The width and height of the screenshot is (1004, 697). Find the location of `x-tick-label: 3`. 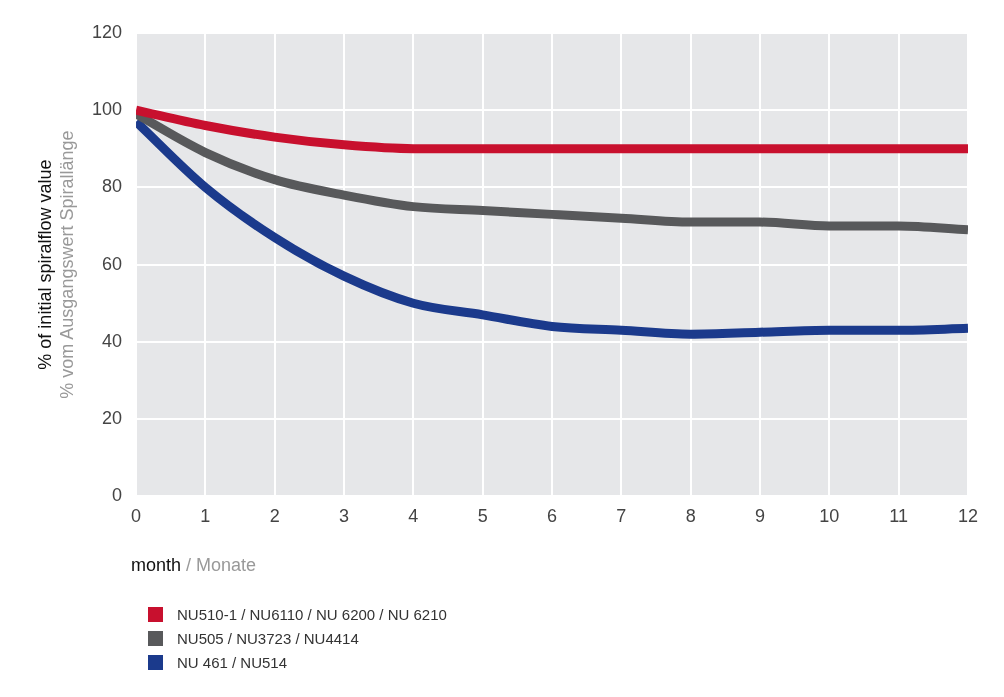

x-tick-label: 3 is located at coordinates (344, 516).